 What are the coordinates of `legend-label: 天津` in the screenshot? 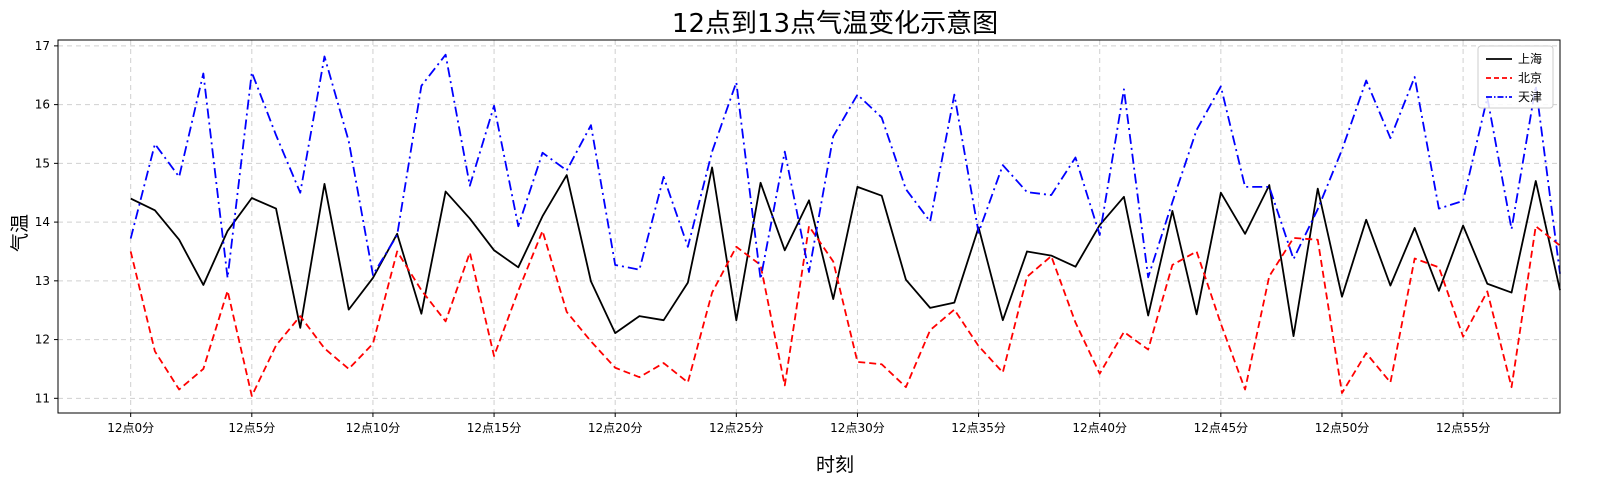 It's located at (1530, 97).